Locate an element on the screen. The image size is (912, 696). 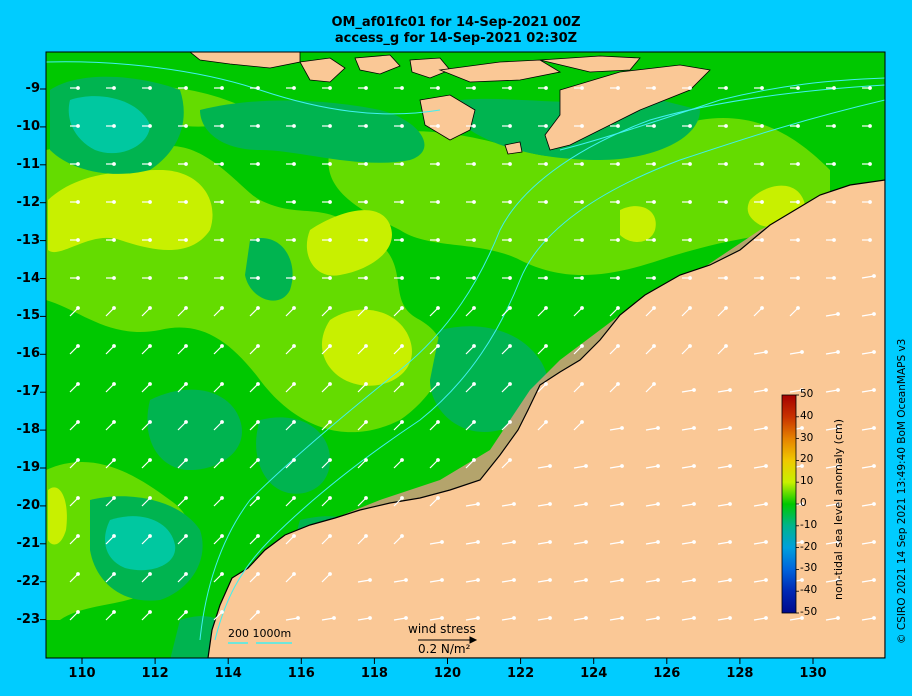
latitude-label: -11 is located at coordinates (28, 164).